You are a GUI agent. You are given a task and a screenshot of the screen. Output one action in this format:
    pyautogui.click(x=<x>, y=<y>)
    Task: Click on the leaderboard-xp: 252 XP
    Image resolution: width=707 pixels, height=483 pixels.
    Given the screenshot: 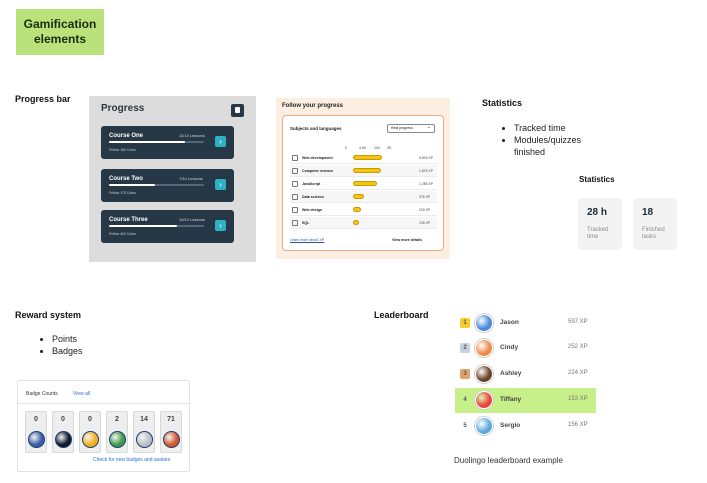 What is the action you would take?
    pyautogui.click(x=578, y=347)
    